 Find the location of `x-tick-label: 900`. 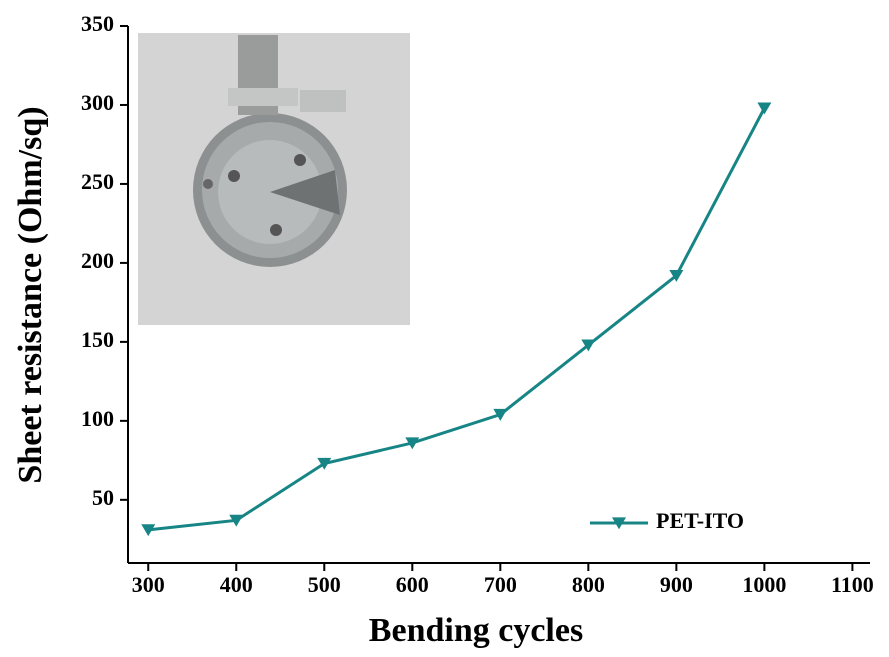

x-tick-label: 900 is located at coordinates (676, 584).